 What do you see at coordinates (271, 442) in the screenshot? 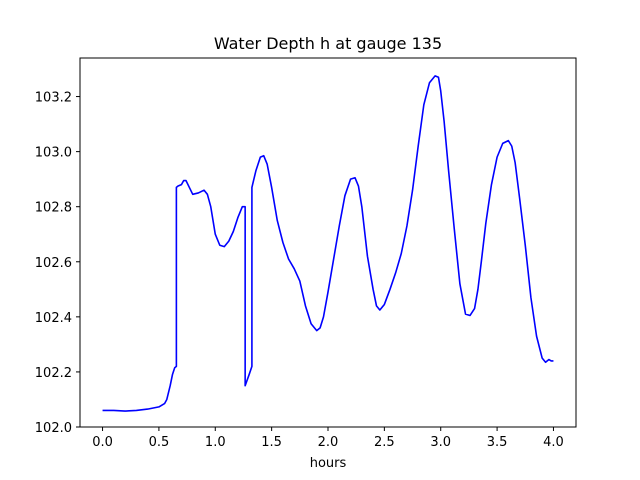
I see `x-tick-label: 1.5` at bounding box center [271, 442].